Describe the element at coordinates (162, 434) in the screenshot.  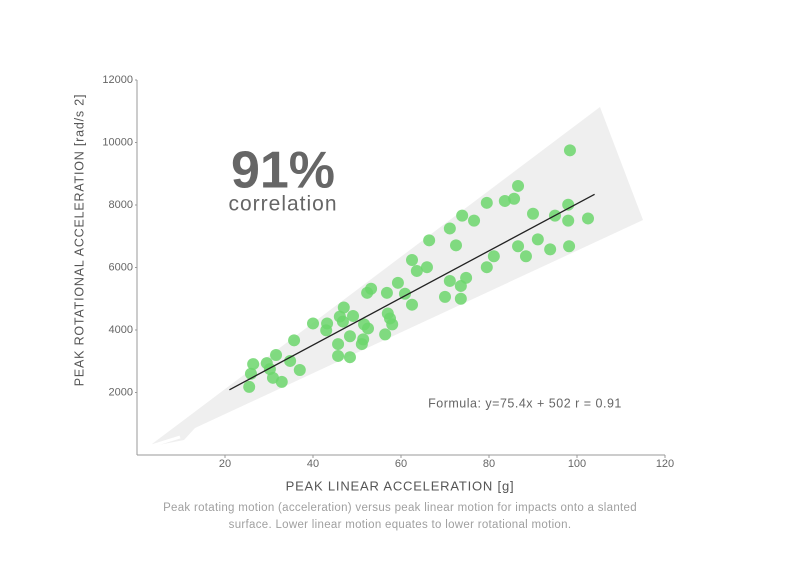
I see `arrowhead` at that location.